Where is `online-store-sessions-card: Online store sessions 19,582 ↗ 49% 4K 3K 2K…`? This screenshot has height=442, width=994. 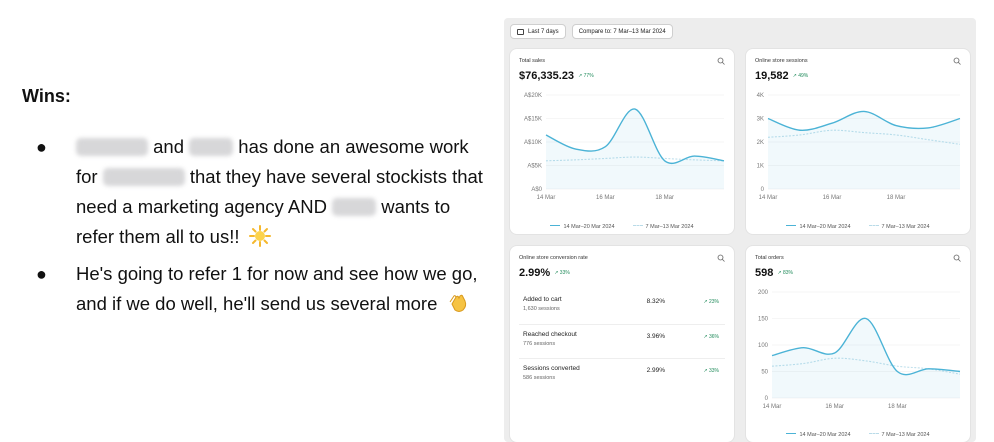 online-store-sessions-card: Online store sessions 19,582 ↗ 49% 4K 3K 2K… is located at coordinates (858, 141).